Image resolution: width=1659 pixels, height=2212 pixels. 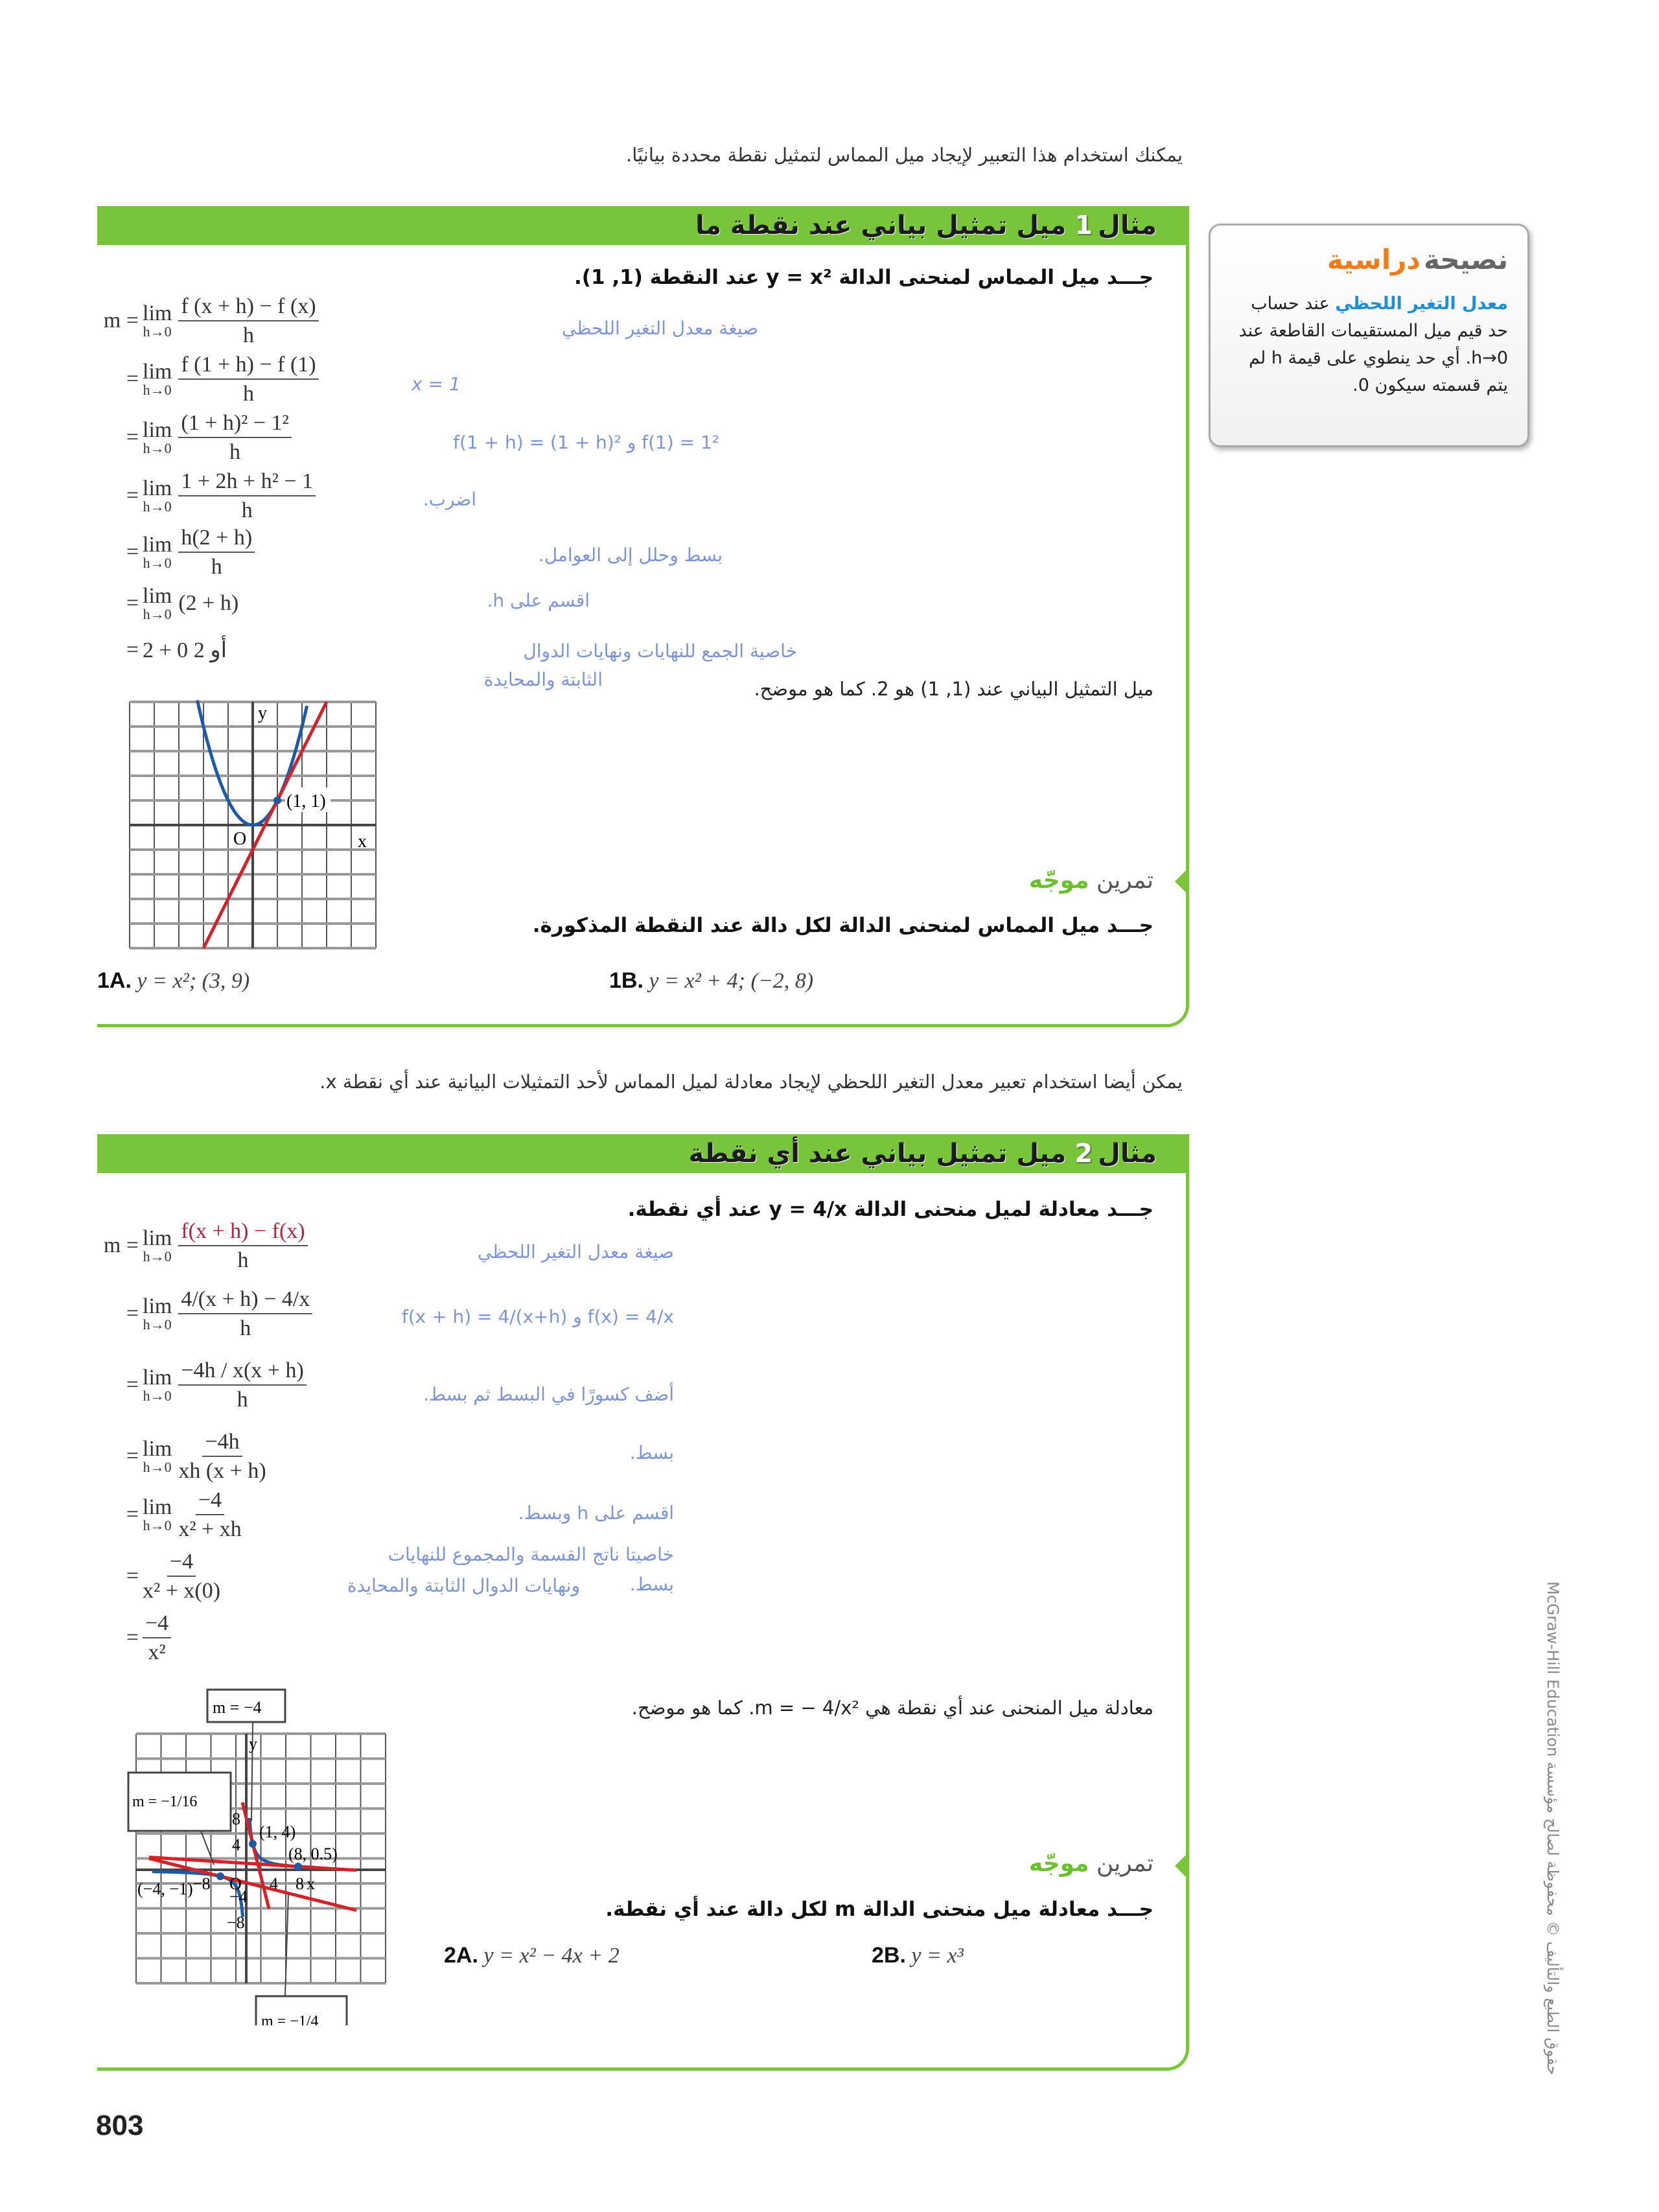 I want to click on page-number: 803, so click(x=120, y=2125).